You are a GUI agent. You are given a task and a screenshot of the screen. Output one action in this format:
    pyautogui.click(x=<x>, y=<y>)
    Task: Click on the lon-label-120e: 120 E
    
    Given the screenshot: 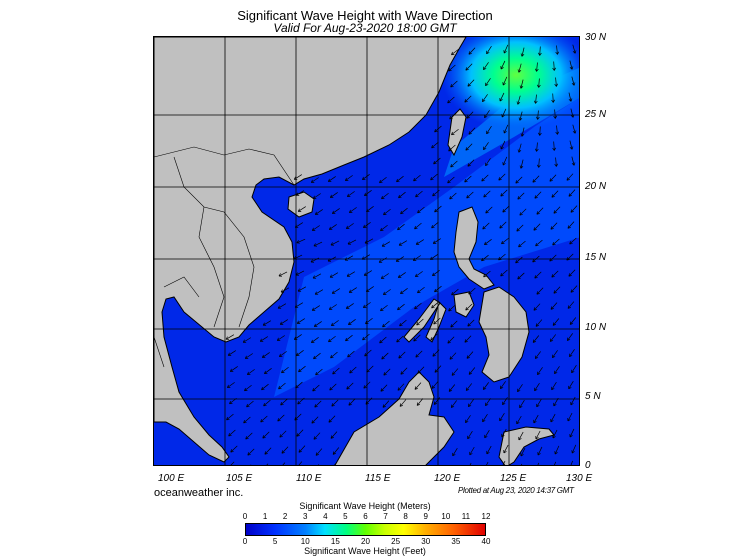 What is the action you would take?
    pyautogui.click(x=447, y=478)
    